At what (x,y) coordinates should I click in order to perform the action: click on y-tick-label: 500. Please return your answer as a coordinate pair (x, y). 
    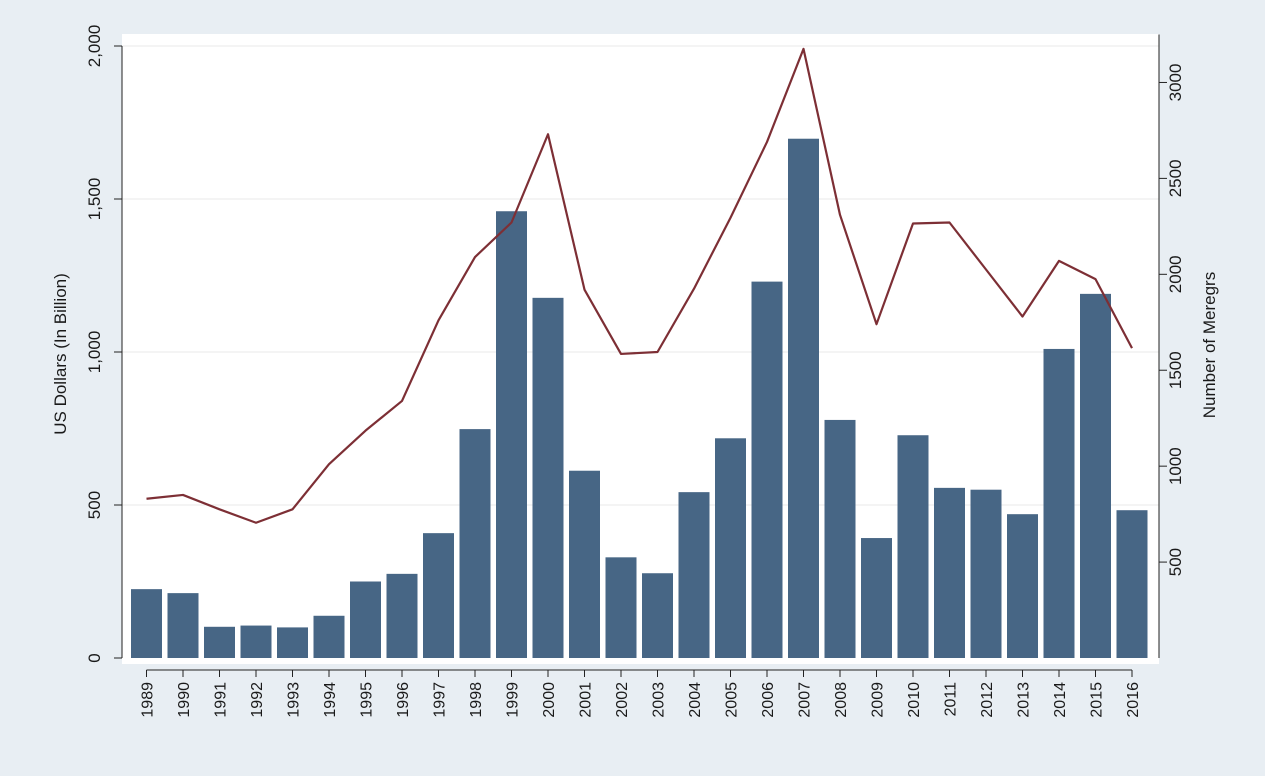
    Looking at the image, I should click on (94, 505).